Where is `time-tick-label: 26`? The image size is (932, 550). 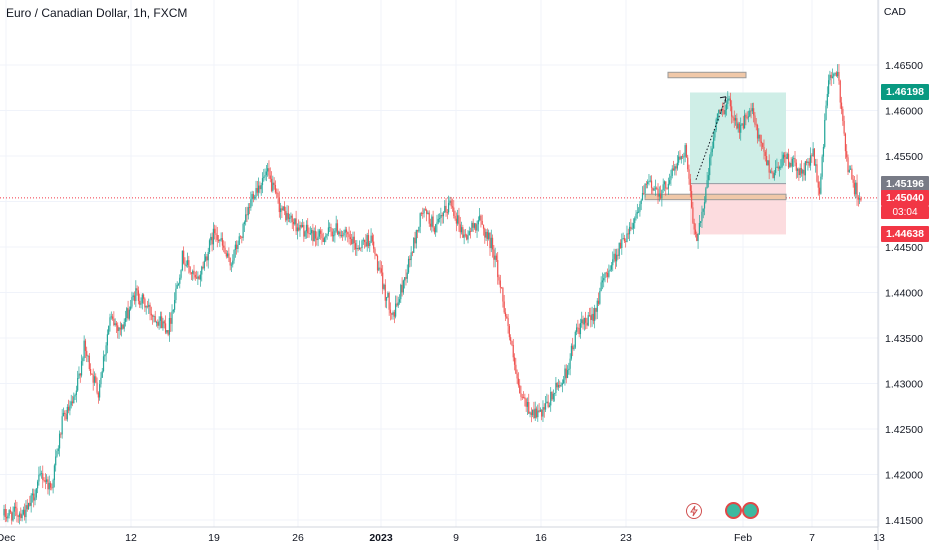 time-tick-label: 26 is located at coordinates (298, 538).